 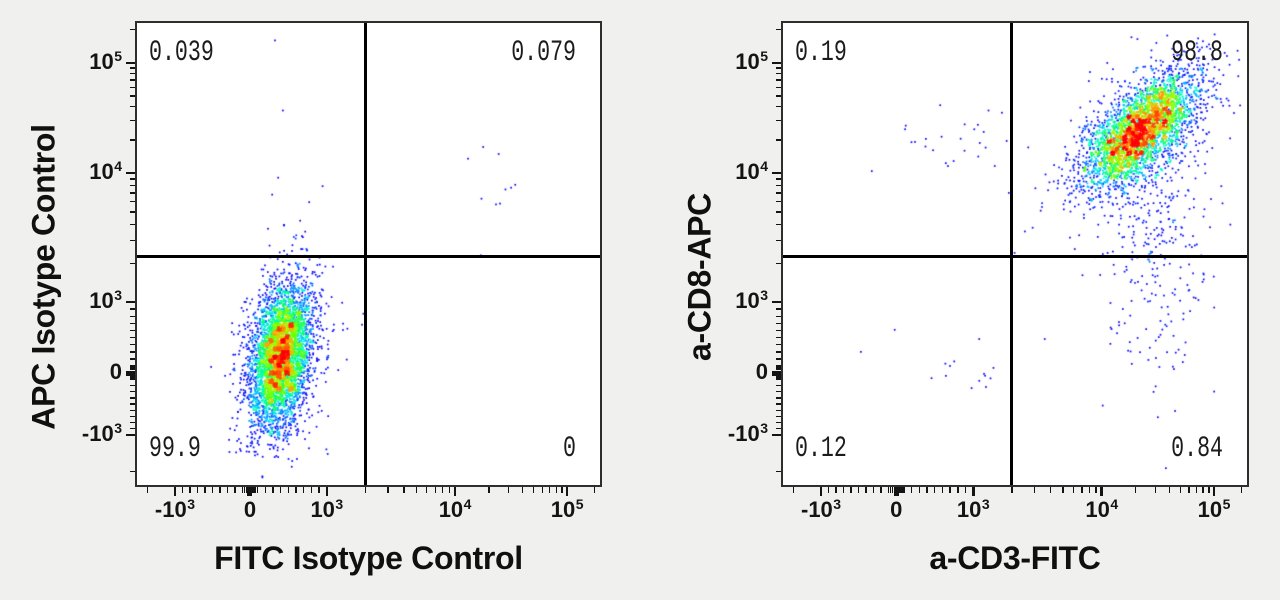 What do you see at coordinates (821, 53) in the screenshot?
I see `quadrant-percentage-top-left: 0.19` at bounding box center [821, 53].